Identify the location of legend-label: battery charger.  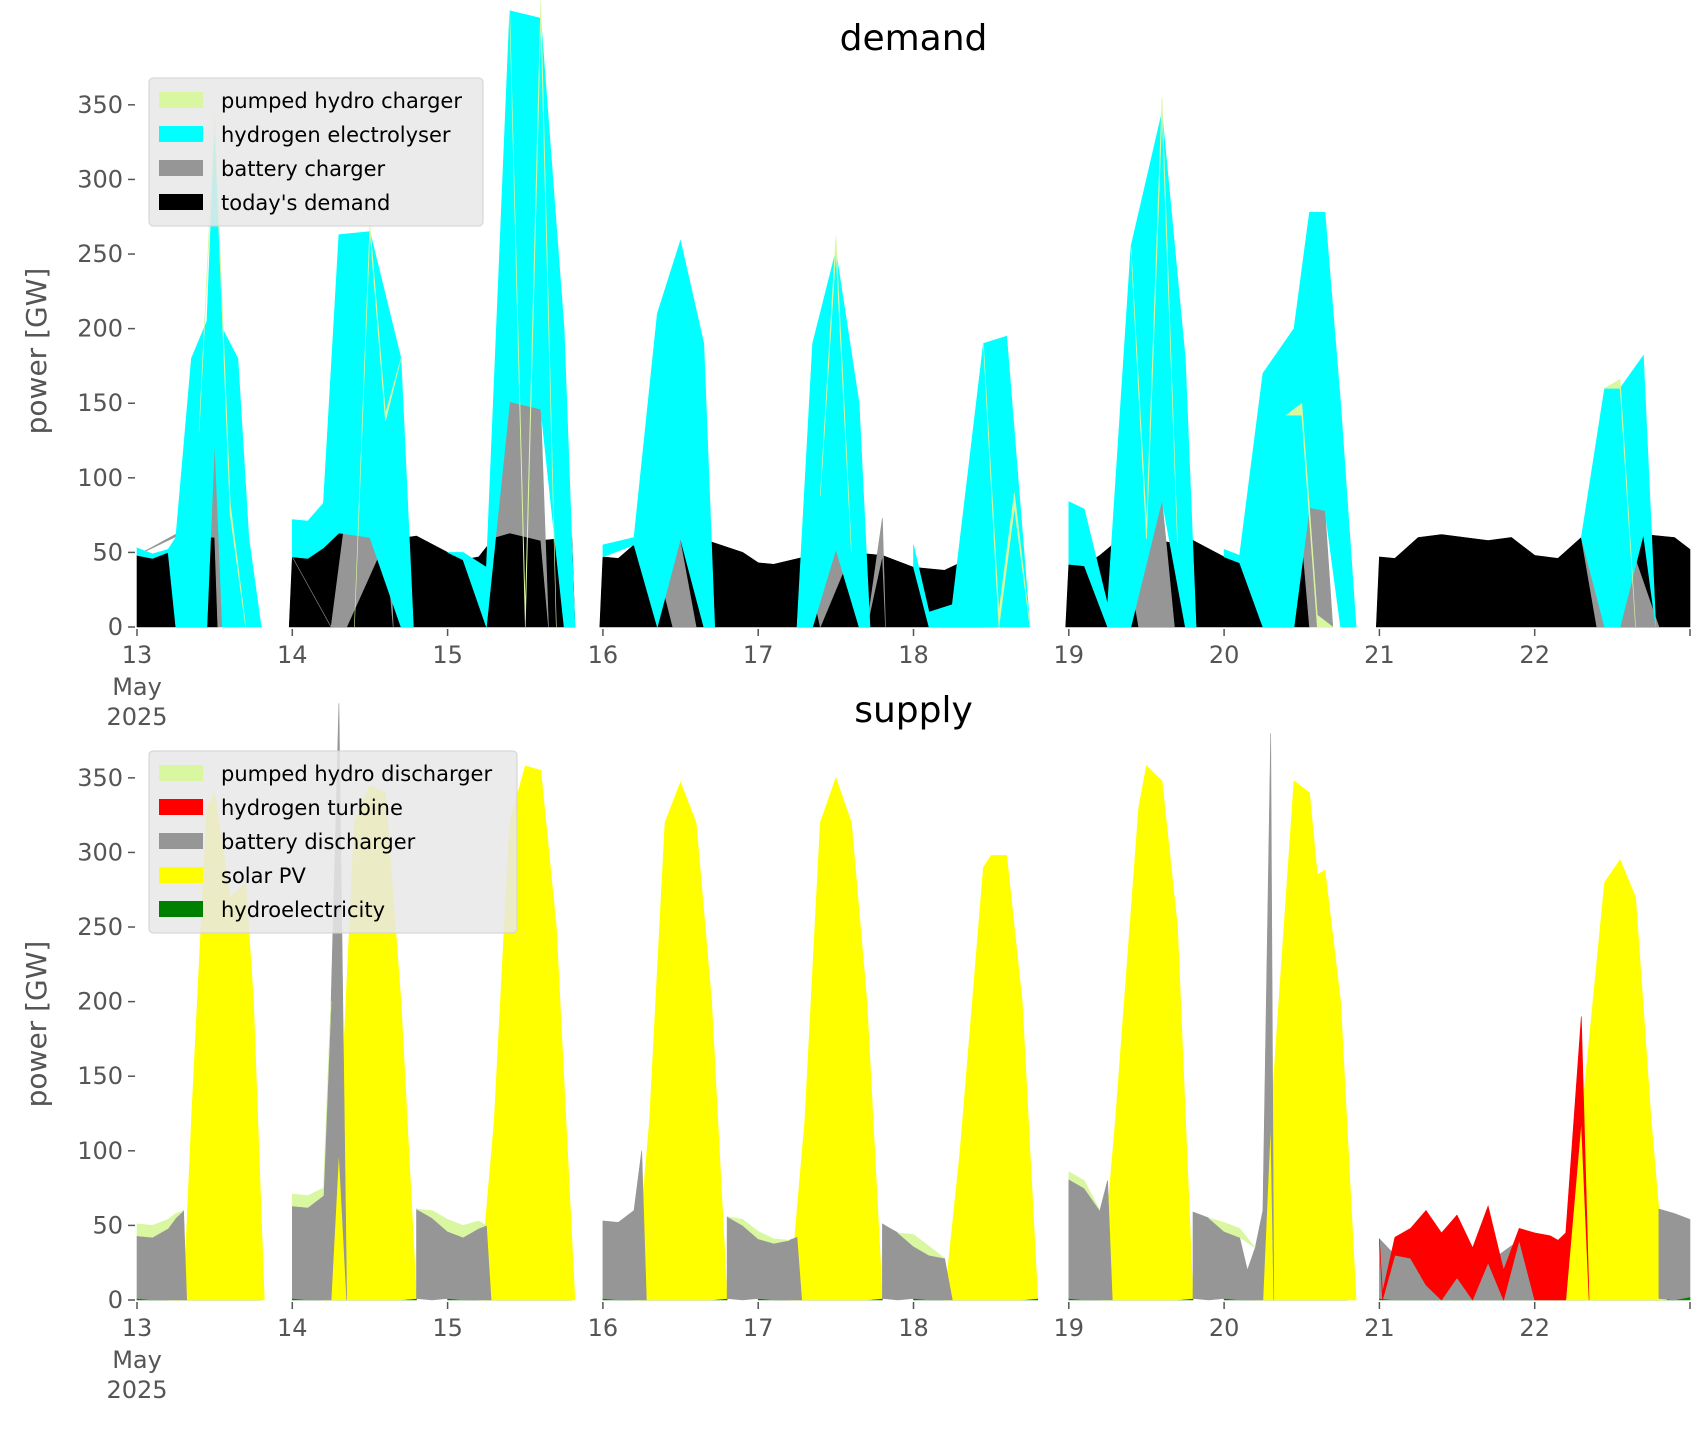
(303, 169).